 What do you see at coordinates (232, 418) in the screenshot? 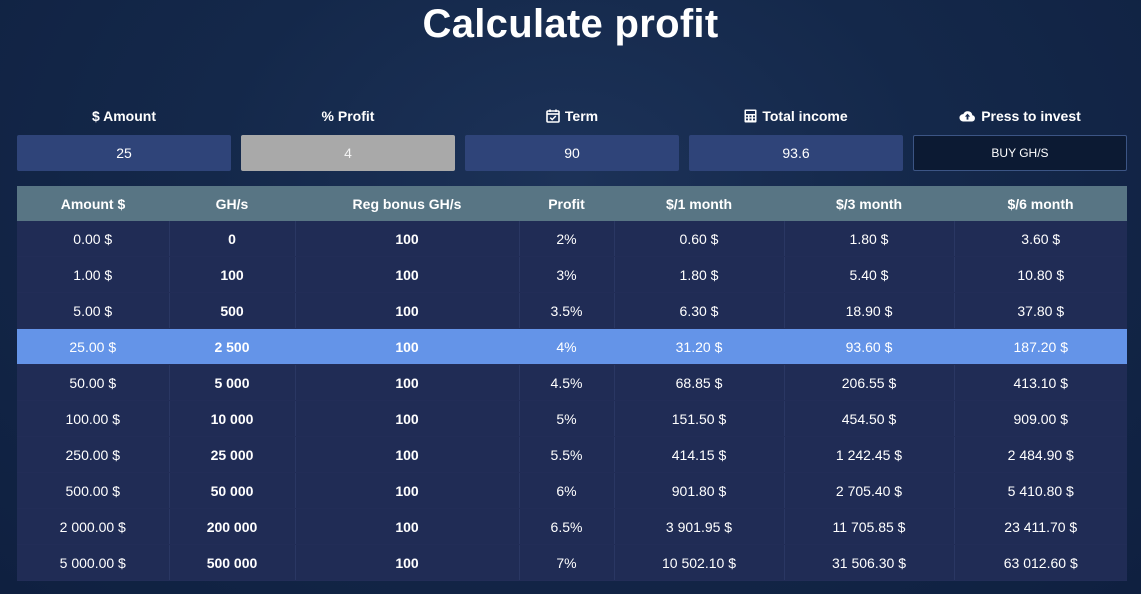
I see `cell-ghs: 10 000` at bounding box center [232, 418].